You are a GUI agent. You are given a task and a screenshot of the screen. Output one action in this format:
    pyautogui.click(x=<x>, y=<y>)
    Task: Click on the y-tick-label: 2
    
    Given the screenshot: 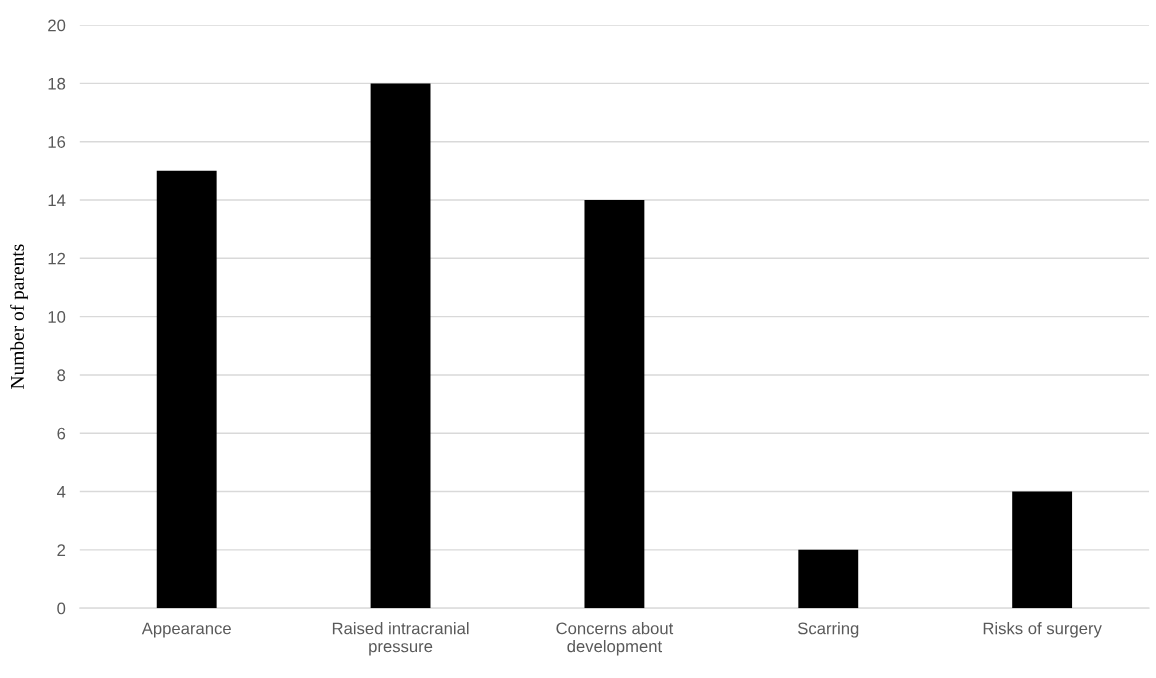 What is the action you would take?
    pyautogui.click(x=61, y=550)
    